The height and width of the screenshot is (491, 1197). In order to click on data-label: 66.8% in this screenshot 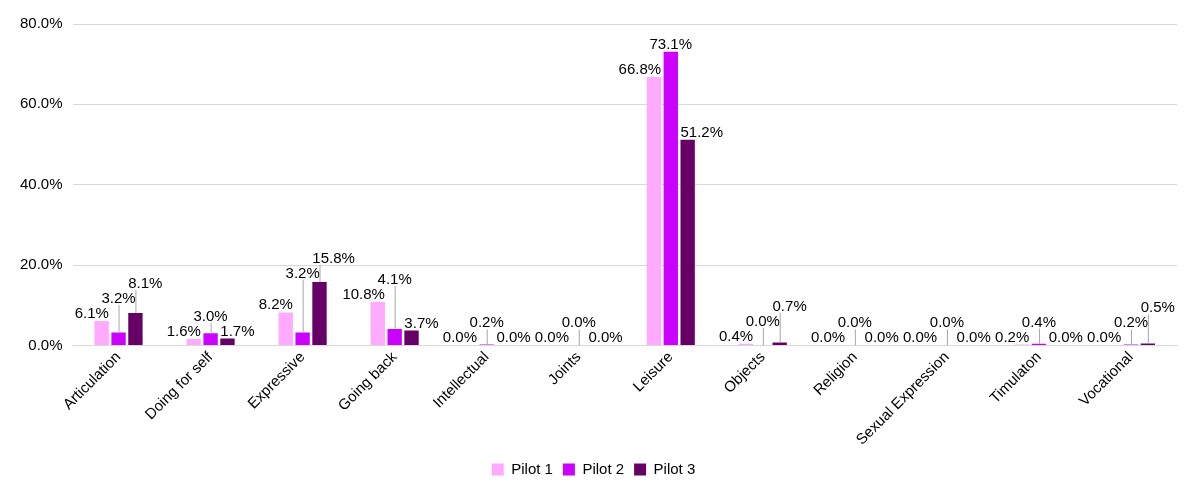, I will do `click(640, 69)`.